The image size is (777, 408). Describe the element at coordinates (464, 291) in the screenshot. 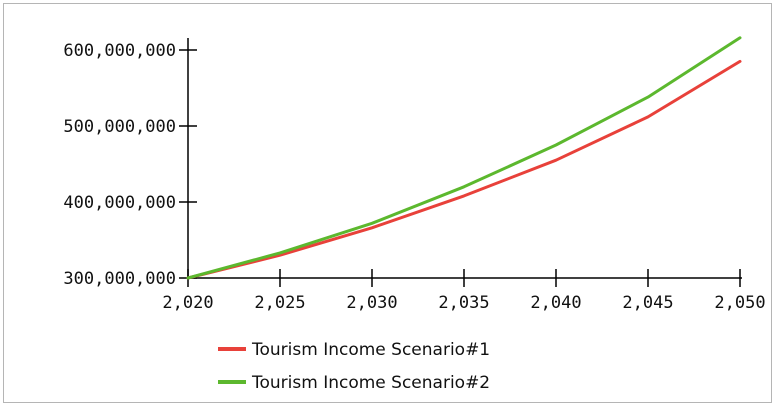

I see `x-ticks: 2,020 2,025 2,030 2,035 2,040 2,045 2,050` at that location.